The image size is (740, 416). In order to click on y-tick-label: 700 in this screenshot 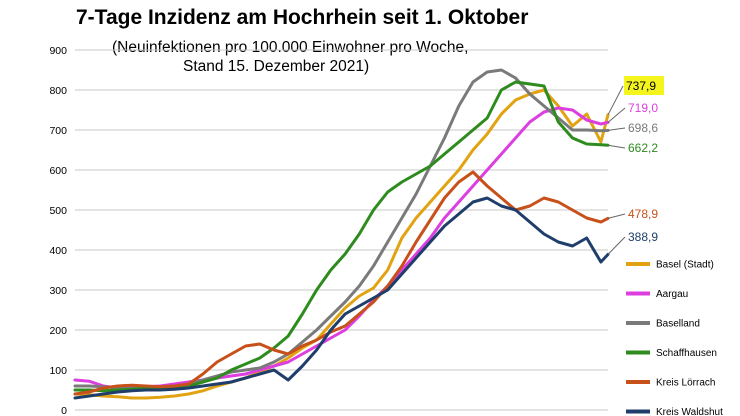, I will do `click(58, 131)`.